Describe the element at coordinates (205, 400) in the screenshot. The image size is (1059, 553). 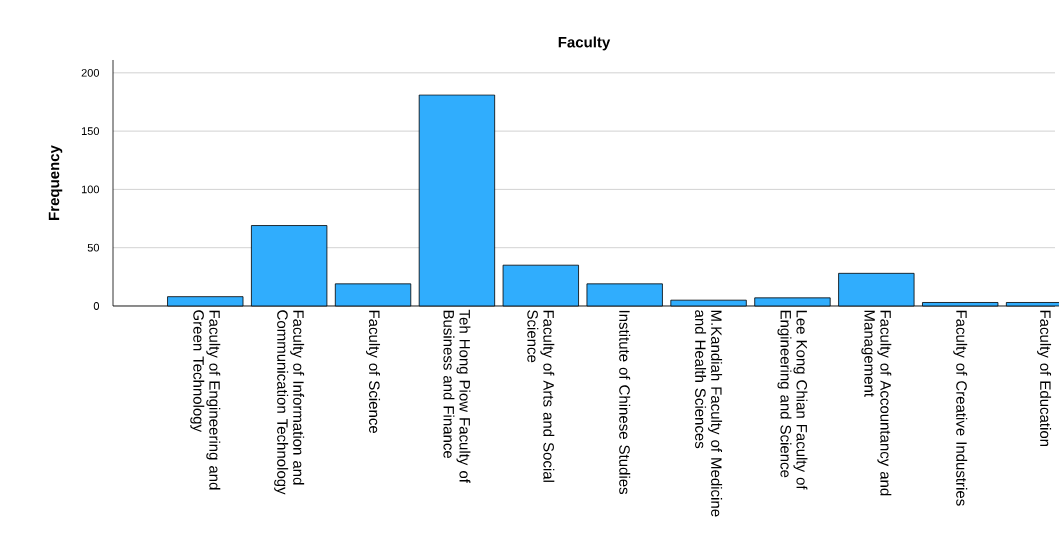
I see `x-tick-label: Faculty of Engineering and Green Technology` at that location.